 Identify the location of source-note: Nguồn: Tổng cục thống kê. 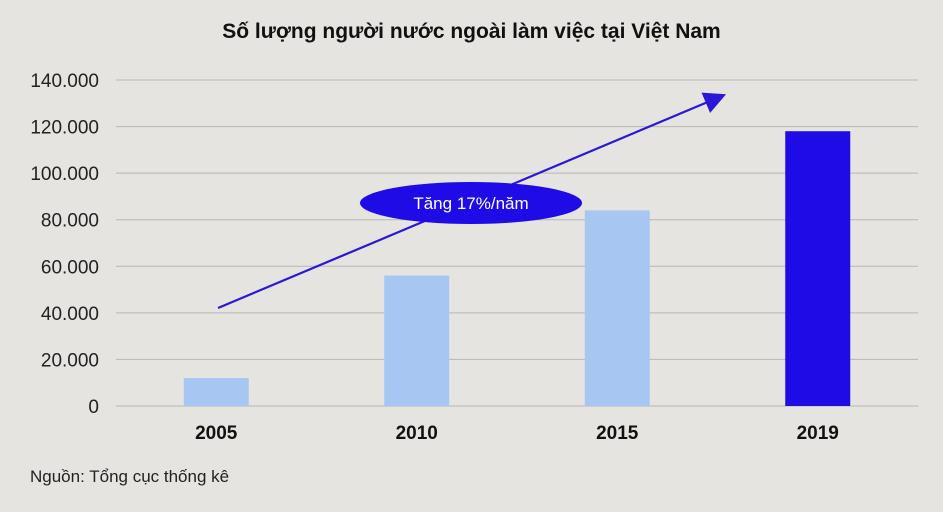
(130, 476).